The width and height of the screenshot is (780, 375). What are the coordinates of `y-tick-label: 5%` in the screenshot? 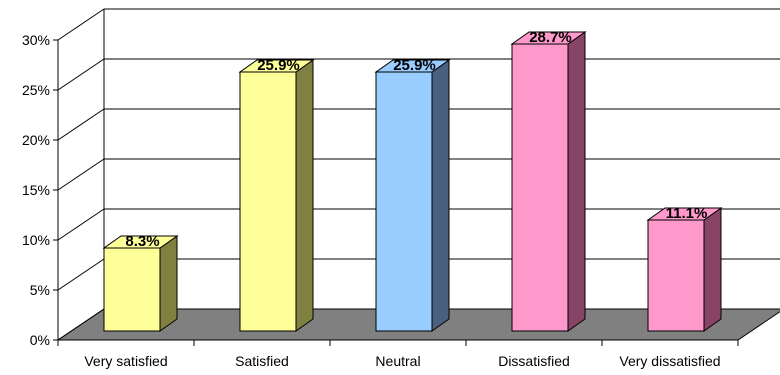 It's located at (40, 290).